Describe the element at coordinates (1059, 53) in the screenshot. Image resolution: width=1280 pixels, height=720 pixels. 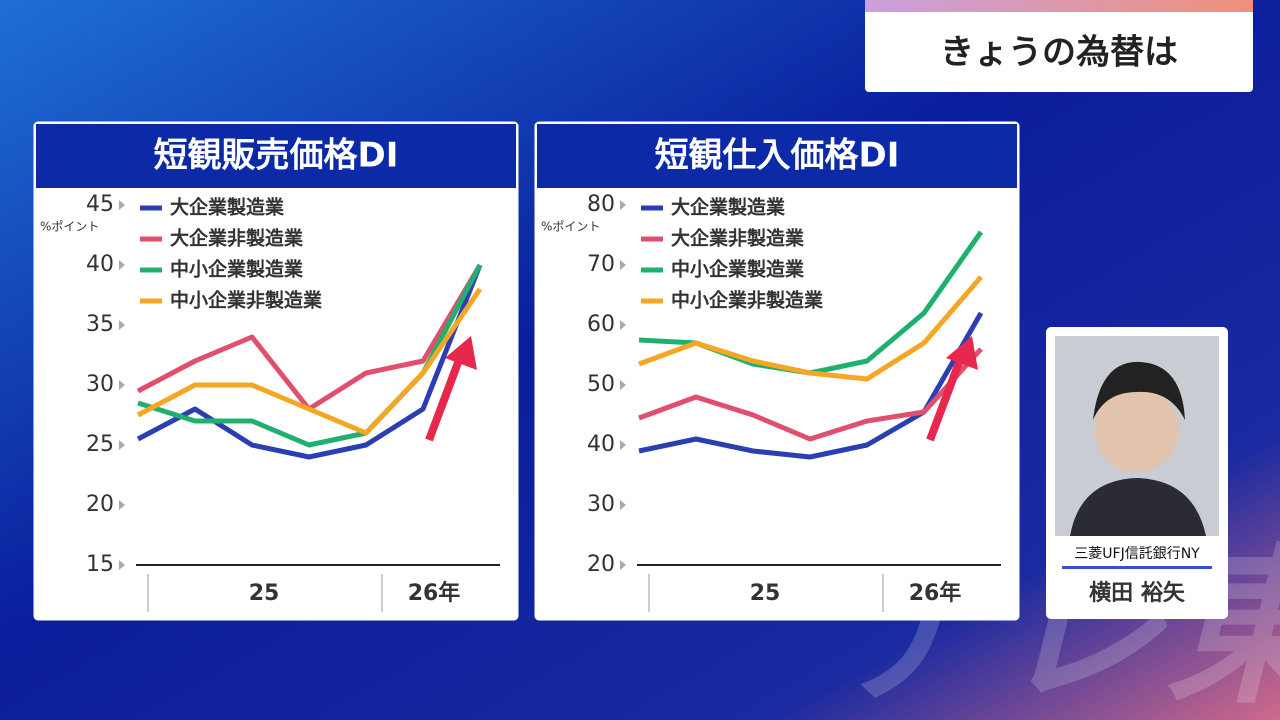
I see `header-title: きょうの為替は` at that location.